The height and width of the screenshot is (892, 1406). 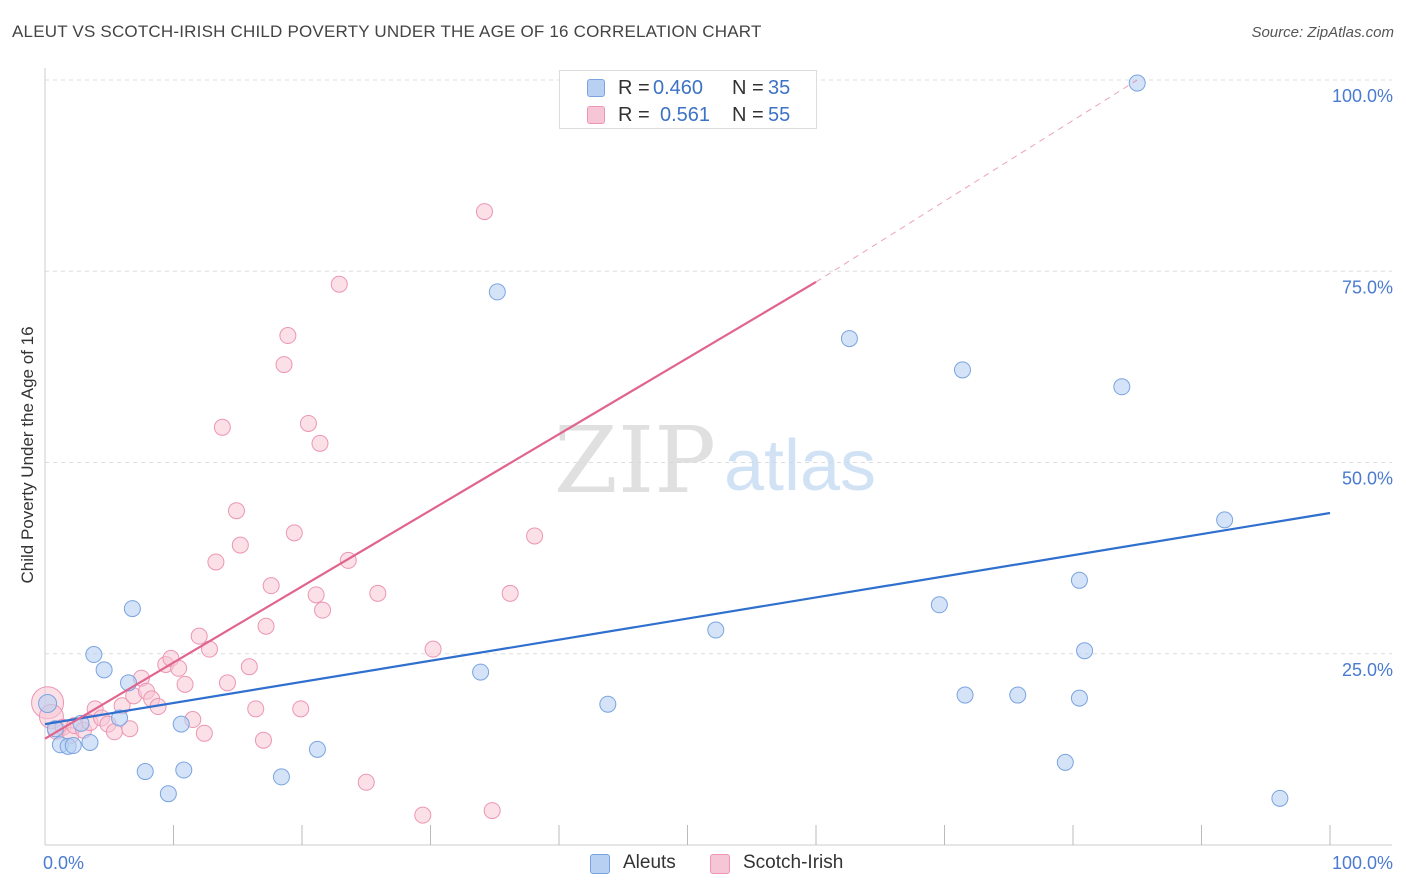 I want to click on legend-label-scotch-irish: Scotch-Irish, so click(x=793, y=862).